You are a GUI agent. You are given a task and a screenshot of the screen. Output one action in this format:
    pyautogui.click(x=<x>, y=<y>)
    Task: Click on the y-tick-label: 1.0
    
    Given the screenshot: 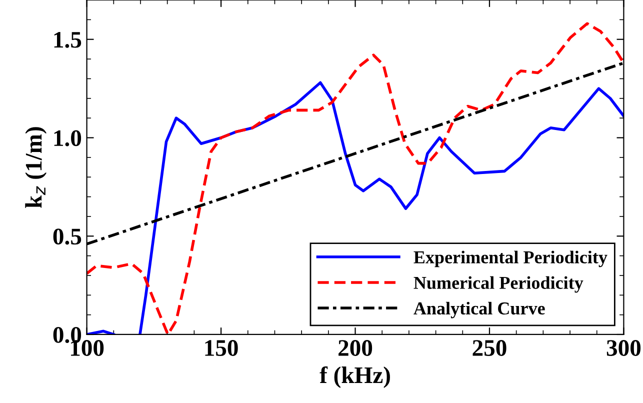 What is the action you would take?
    pyautogui.click(x=68, y=138)
    